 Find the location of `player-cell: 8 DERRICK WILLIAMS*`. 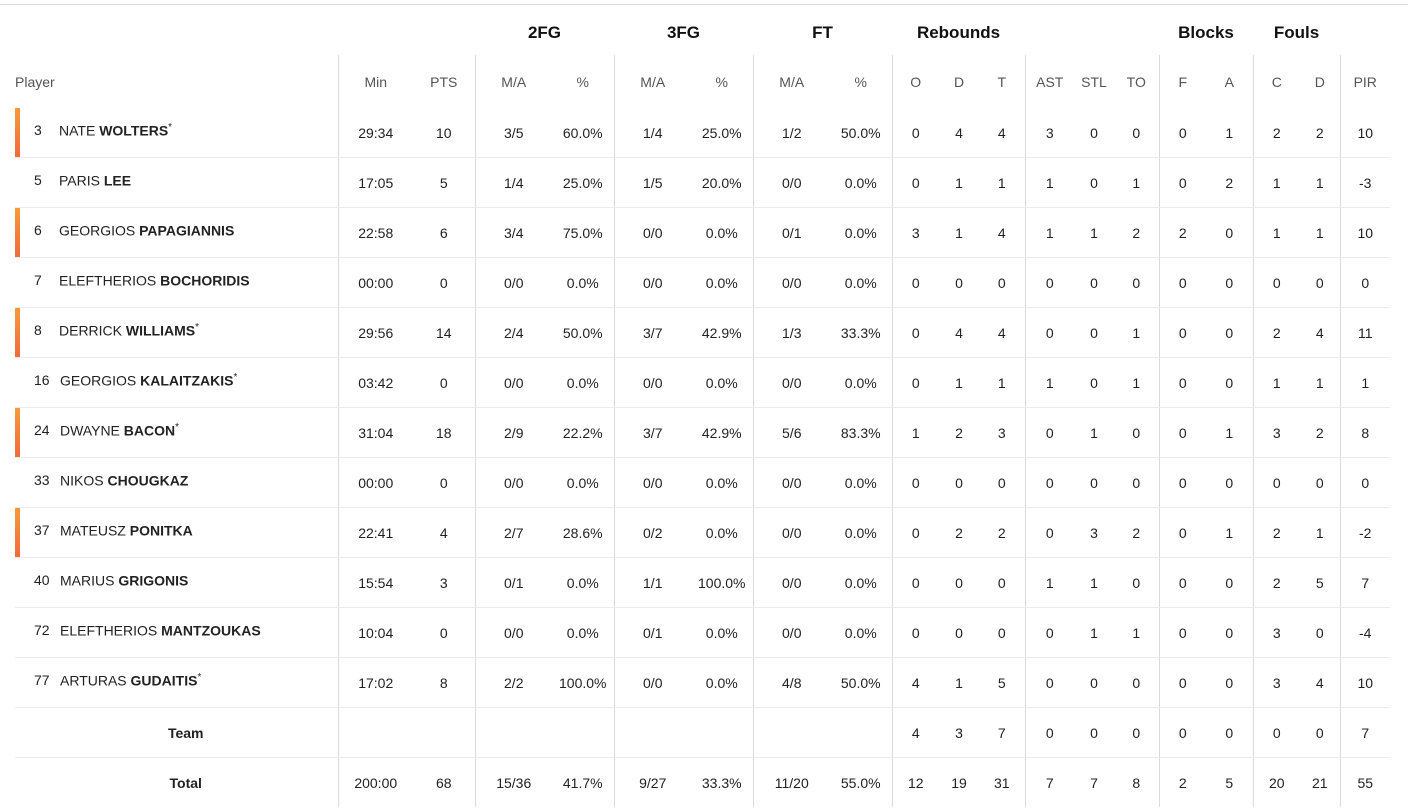

player-cell: 8 DERRICK WILLIAMS* is located at coordinates (177, 332).